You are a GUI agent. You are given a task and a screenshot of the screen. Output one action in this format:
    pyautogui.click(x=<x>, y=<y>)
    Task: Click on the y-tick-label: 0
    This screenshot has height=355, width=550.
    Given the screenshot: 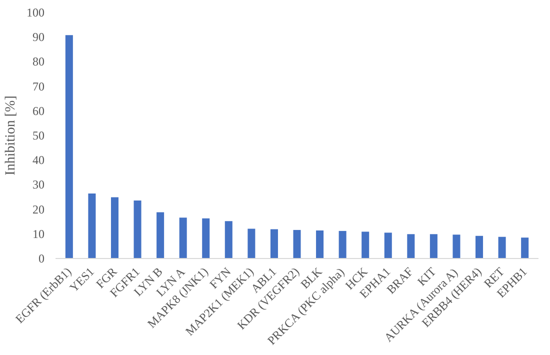 What is the action you would take?
    pyautogui.click(x=41, y=259)
    